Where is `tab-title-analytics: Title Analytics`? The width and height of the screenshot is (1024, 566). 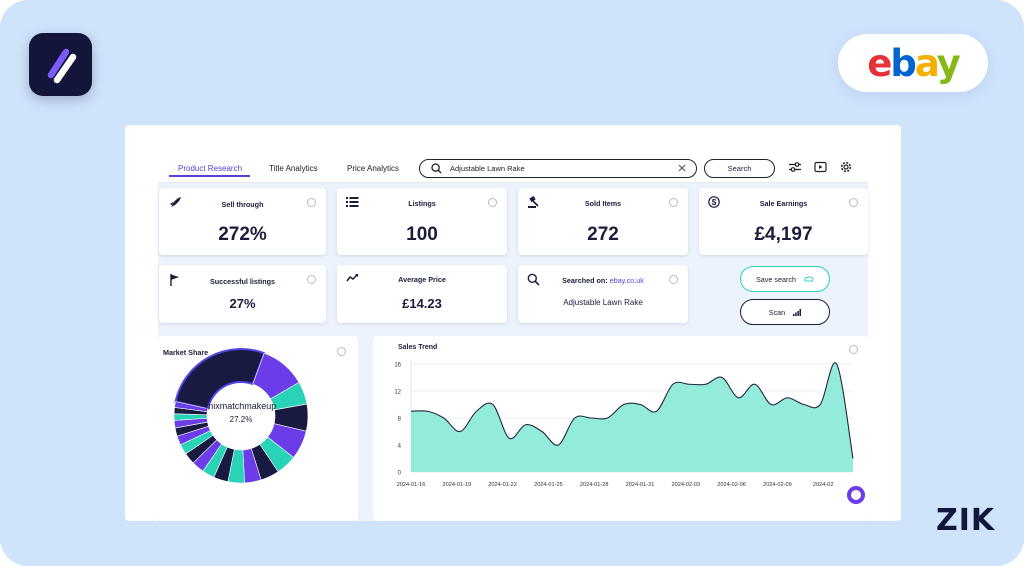 tab-title-analytics: Title Analytics is located at coordinates (293, 168).